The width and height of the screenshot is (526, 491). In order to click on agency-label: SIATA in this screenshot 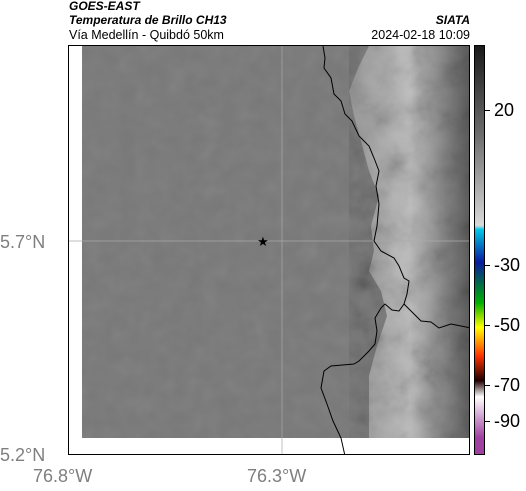, I will do `click(452, 20)`.